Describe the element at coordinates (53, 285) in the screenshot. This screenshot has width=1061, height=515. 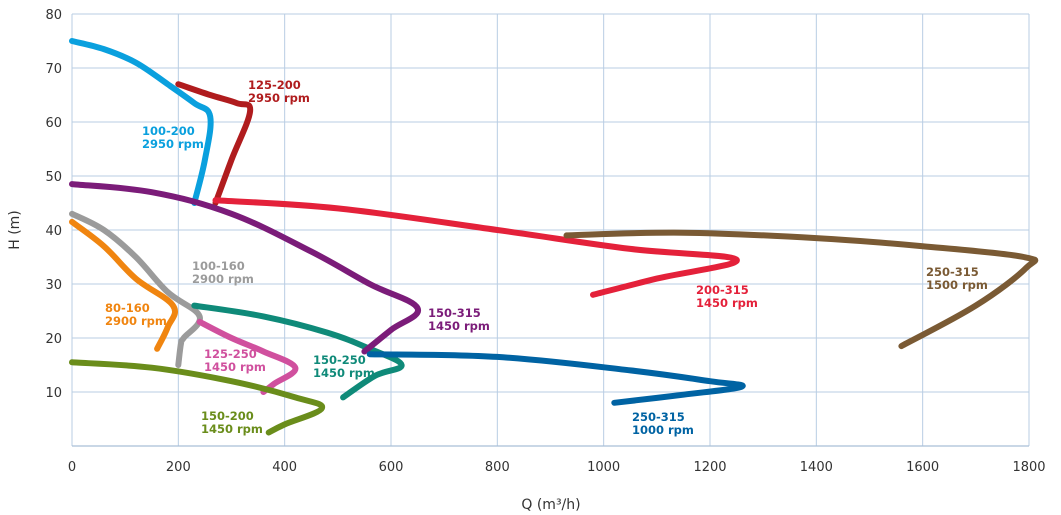
I see `y-tick-label: 30` at that location.